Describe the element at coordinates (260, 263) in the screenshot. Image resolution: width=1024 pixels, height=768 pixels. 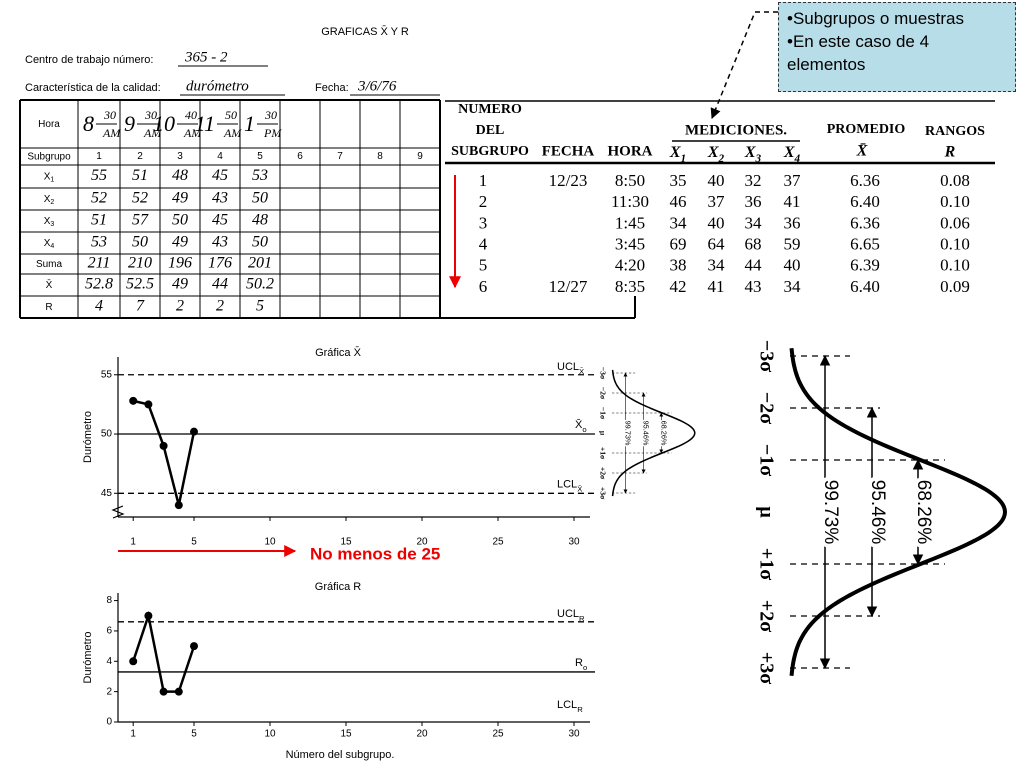
I see `form-value: 201` at that location.